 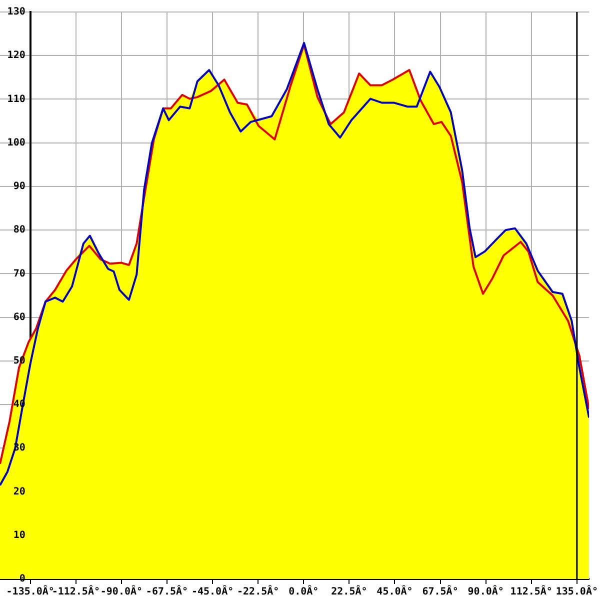 What do you see at coordinates (76, 591) in the screenshot?
I see `x-tick-label: -112.5Â°` at bounding box center [76, 591].